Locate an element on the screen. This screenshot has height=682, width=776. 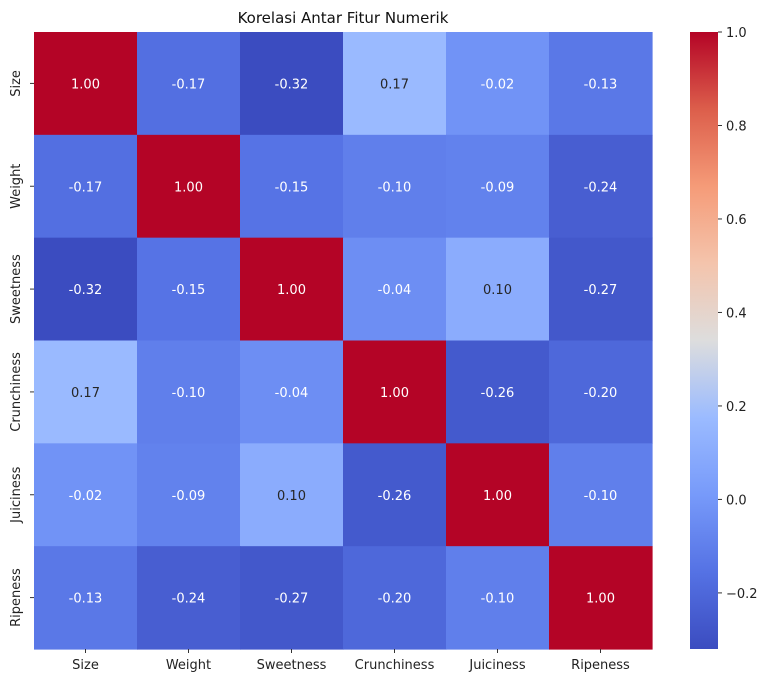
y-tick-label: Weight is located at coordinates (16, 186).